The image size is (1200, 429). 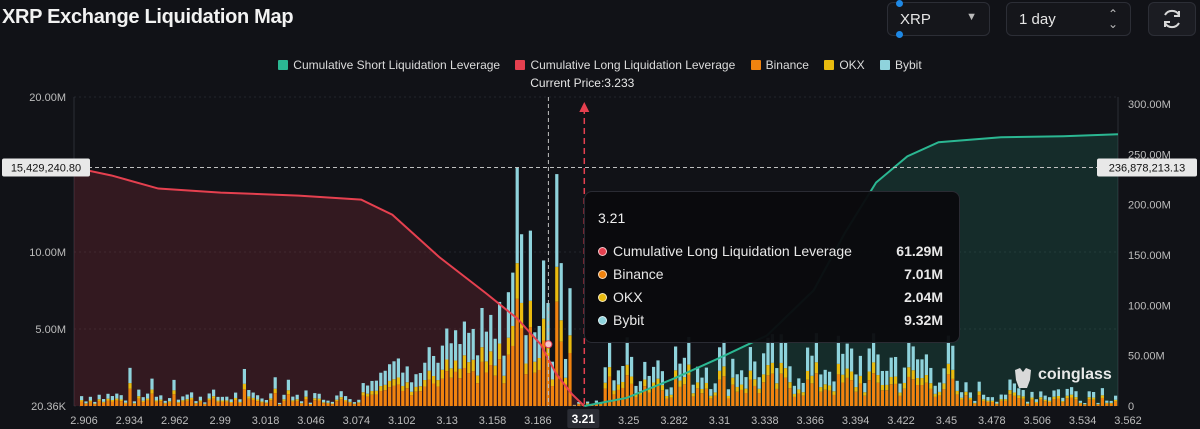 I want to click on coin-select: XRP ▼, so click(x=938, y=19).